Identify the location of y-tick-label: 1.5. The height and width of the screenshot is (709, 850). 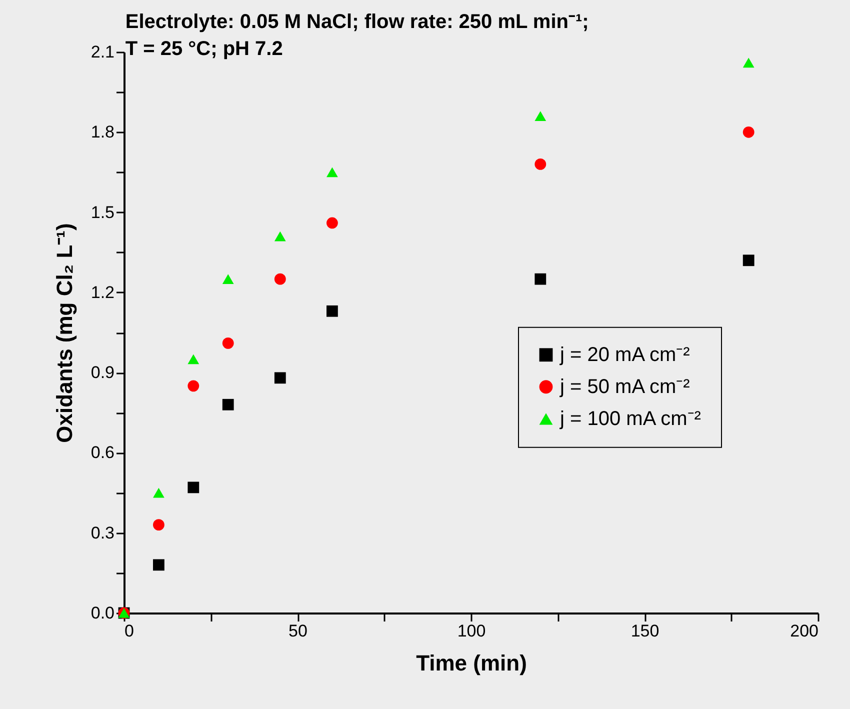
(102, 212).